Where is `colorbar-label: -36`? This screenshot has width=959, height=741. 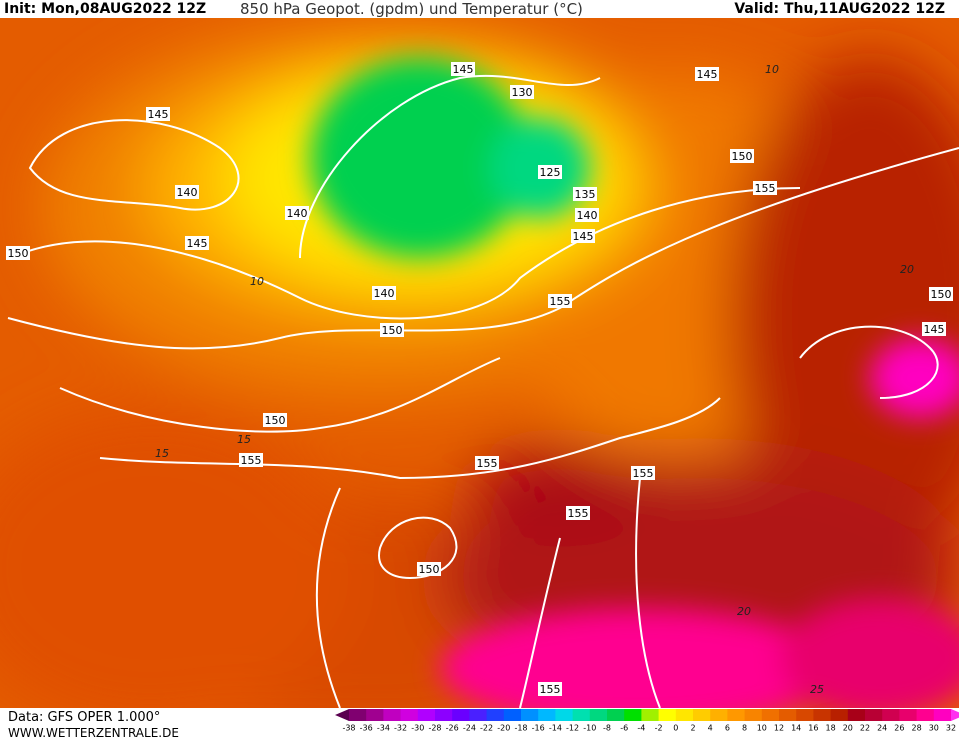 colorbar-label: -36 is located at coordinates (366, 728).